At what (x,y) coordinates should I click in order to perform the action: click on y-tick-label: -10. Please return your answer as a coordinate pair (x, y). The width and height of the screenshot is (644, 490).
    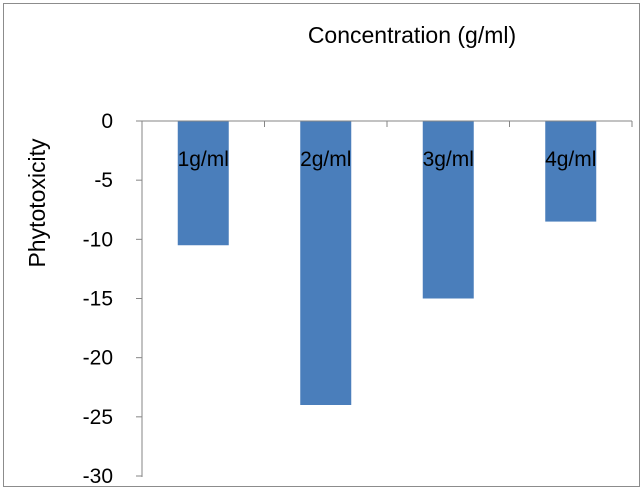
    Looking at the image, I should click on (98, 239).